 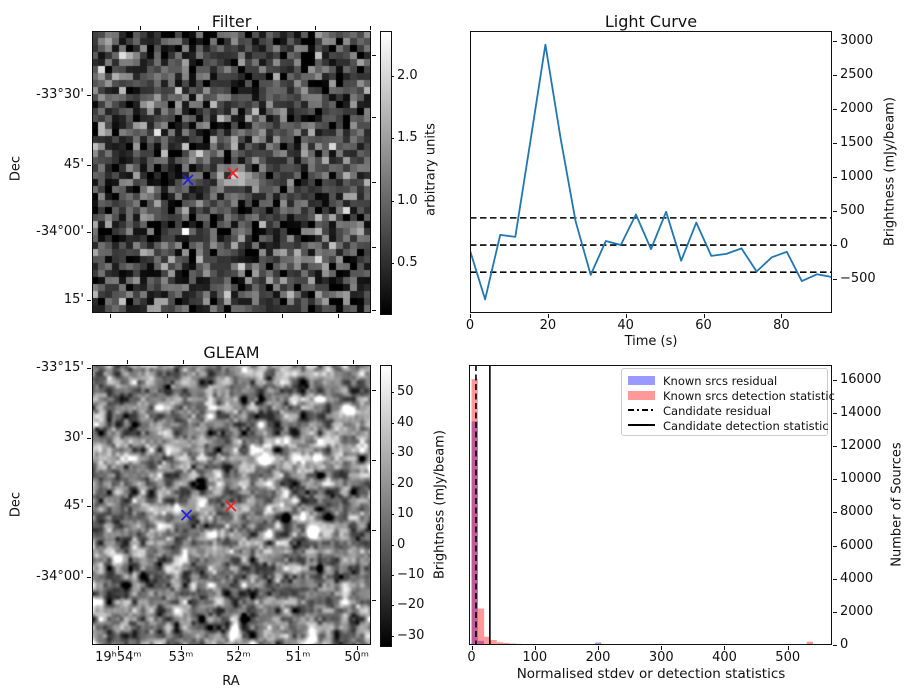 What do you see at coordinates (181, 657) in the screenshot?
I see `gleam-xtick-label: 53ᵐ` at bounding box center [181, 657].